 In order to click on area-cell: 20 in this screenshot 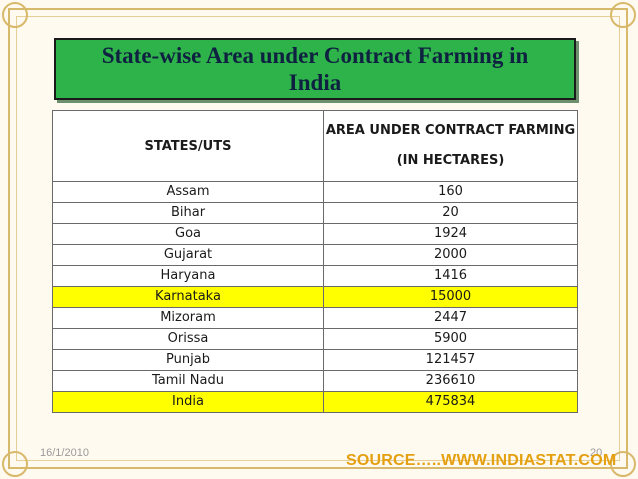, I will do `click(450, 213)`.